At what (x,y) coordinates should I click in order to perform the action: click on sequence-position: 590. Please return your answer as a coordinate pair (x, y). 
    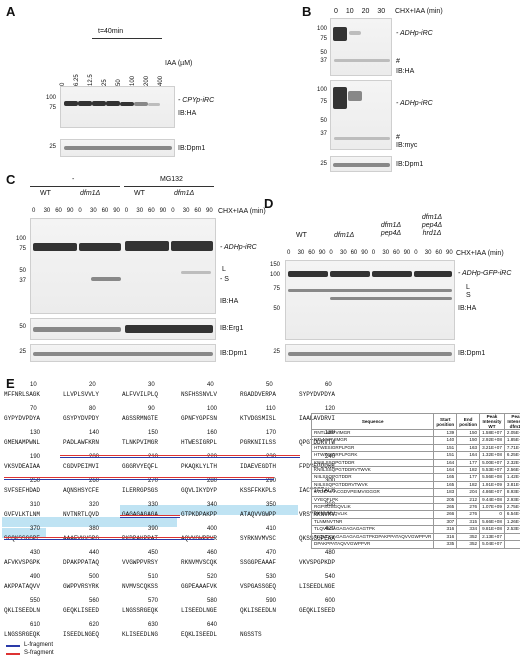
    Looking at the image, I should click on (271, 601).